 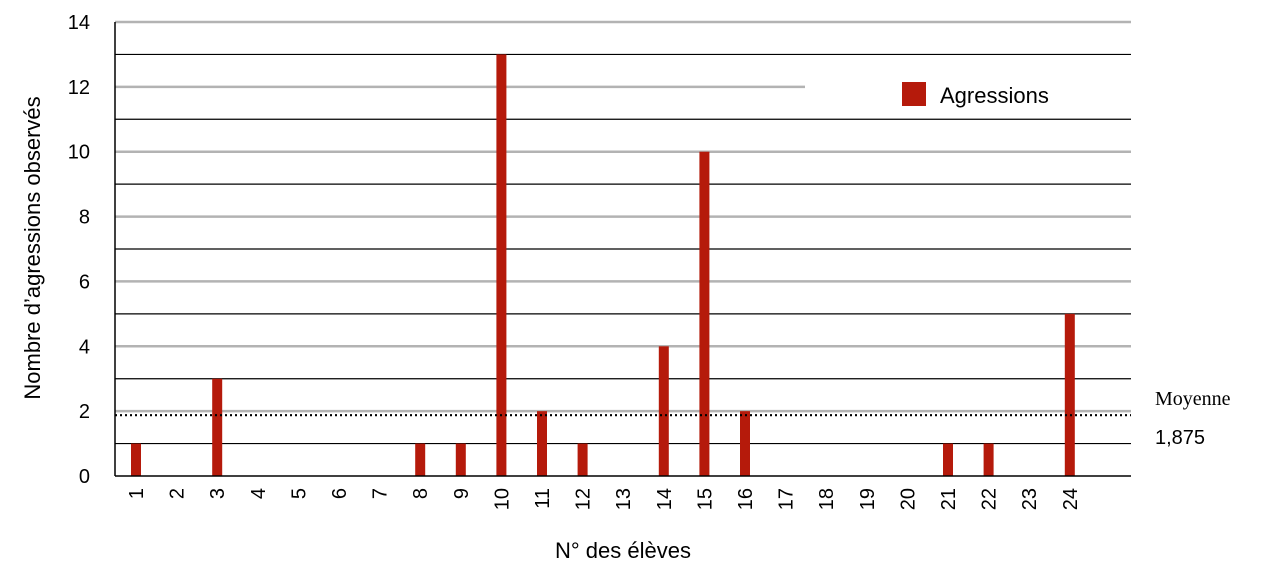 I want to click on y-tick-label: 0, so click(x=84, y=477).